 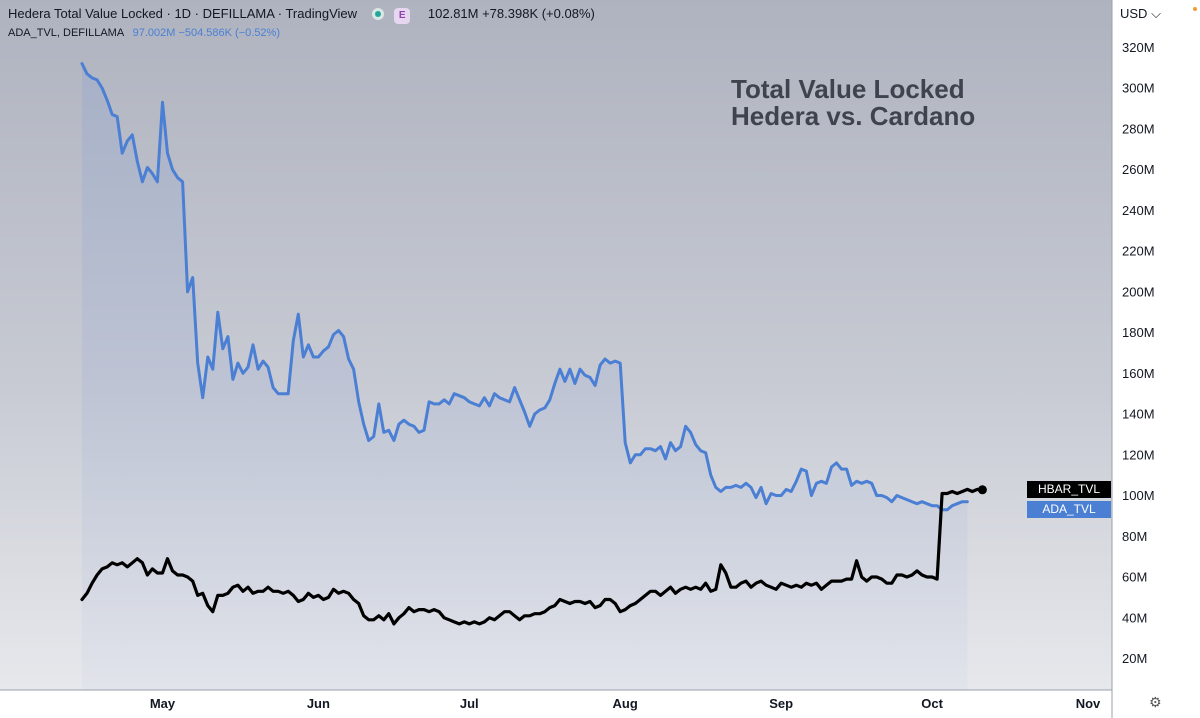 What do you see at coordinates (469, 703) in the screenshot?
I see `x-tick-label: Jul` at bounding box center [469, 703].